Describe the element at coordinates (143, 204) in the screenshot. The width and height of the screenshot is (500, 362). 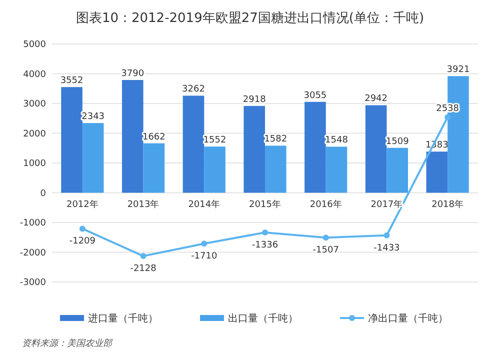
I see `x-tick-label: 2013年` at that location.